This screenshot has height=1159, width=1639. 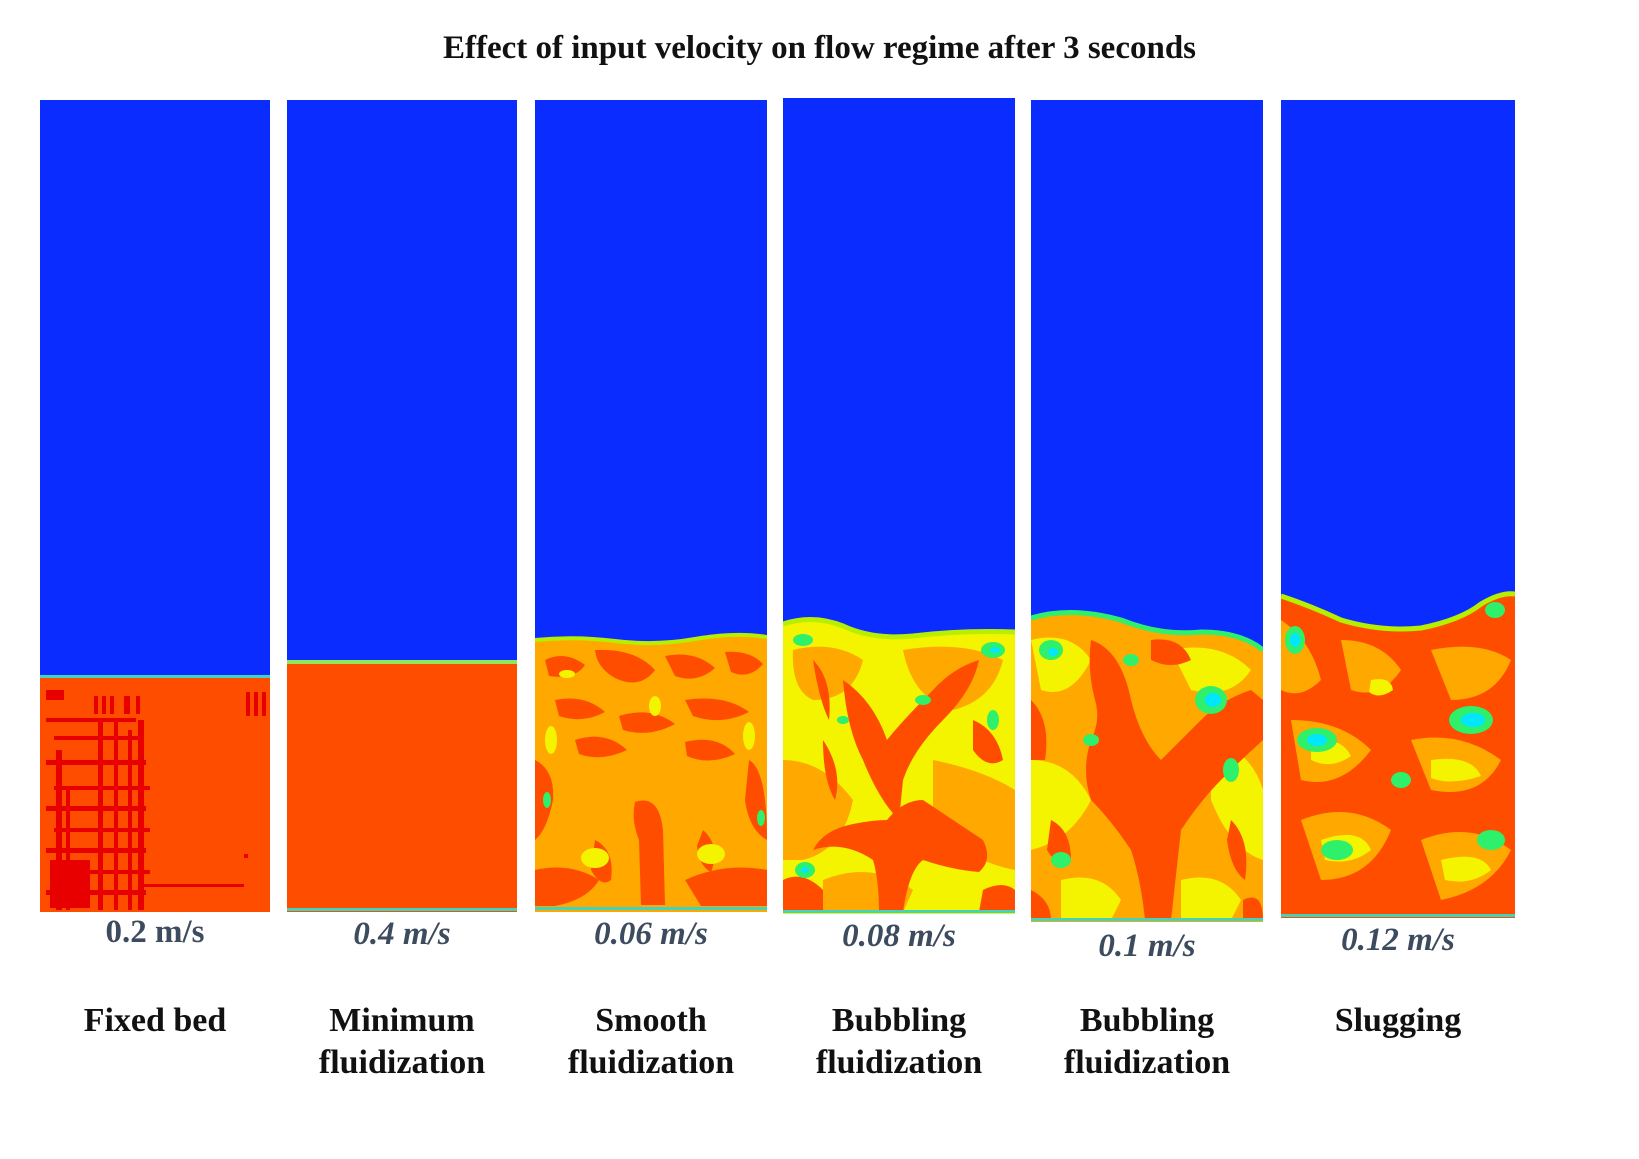 What do you see at coordinates (402, 1042) in the screenshot?
I see `regime-label: Minimum fluidization` at bounding box center [402, 1042].